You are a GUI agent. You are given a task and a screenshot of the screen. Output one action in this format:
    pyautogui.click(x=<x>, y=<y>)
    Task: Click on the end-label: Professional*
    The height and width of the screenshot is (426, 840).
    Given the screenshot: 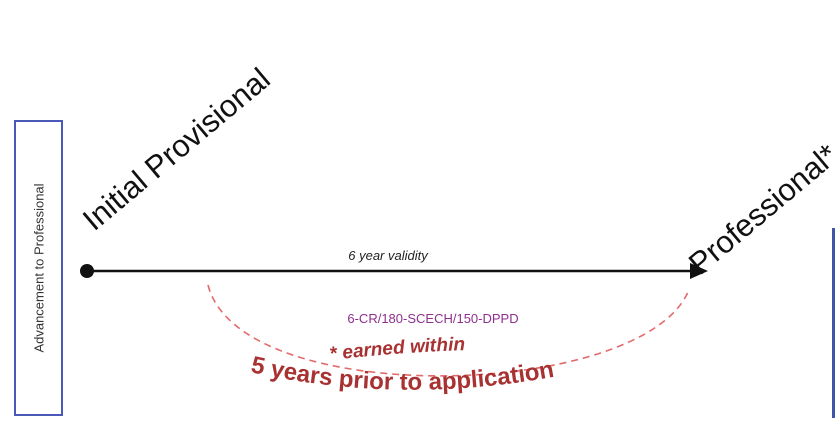 What is the action you would take?
    pyautogui.click(x=761, y=209)
    